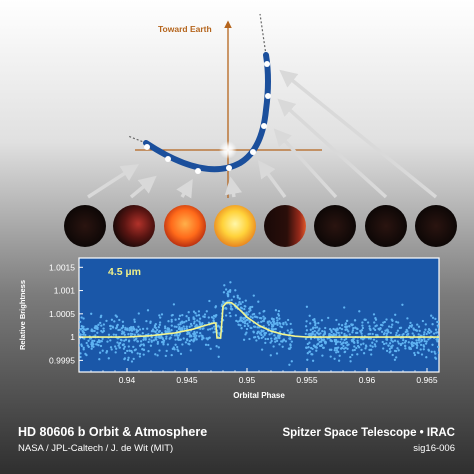  Describe the element at coordinates (260, 226) in the screenshot. I see `phase-planet-row` at that location.